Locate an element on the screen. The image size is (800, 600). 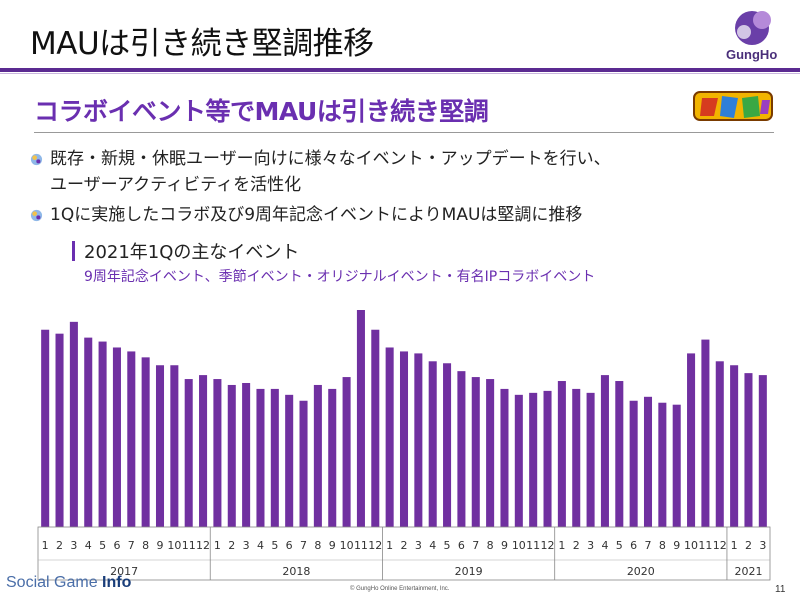
tick-label-39: 3 is located at coordinates (590, 545).